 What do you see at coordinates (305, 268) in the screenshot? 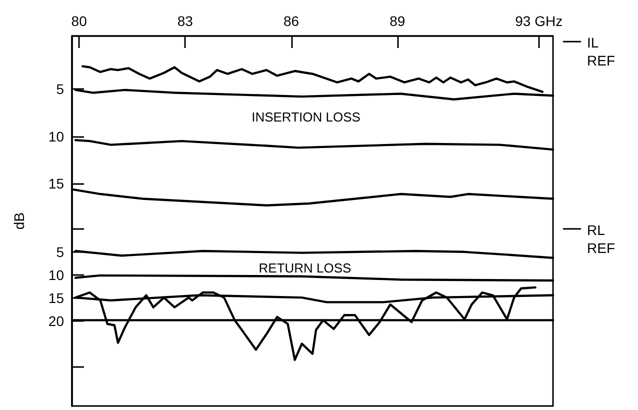
I see `annotation: RETURN LOSS` at bounding box center [305, 268].